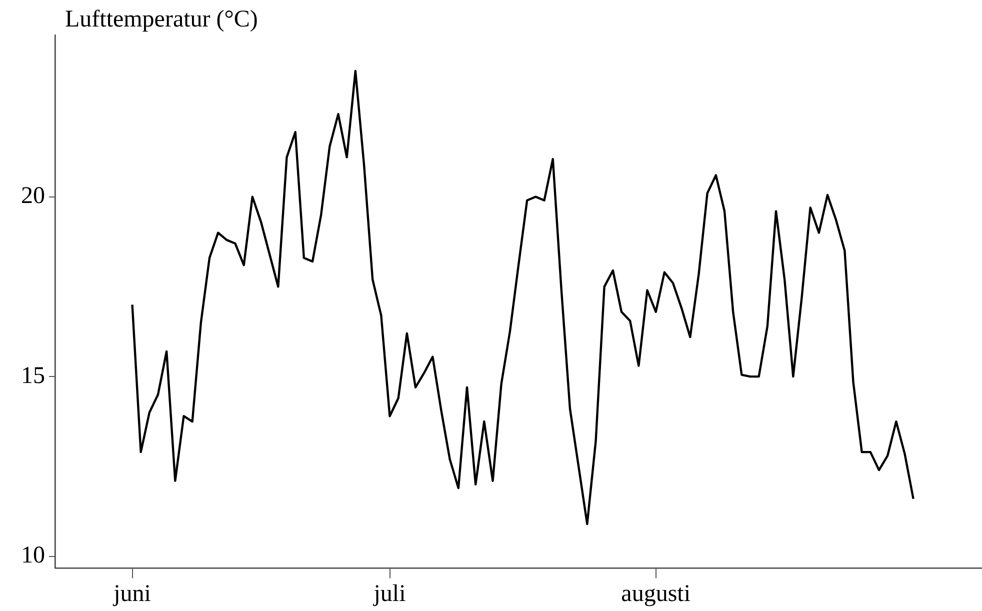 The image size is (982, 611). Describe the element at coordinates (132, 593) in the screenshot. I see `x-tick-label: juni` at that location.